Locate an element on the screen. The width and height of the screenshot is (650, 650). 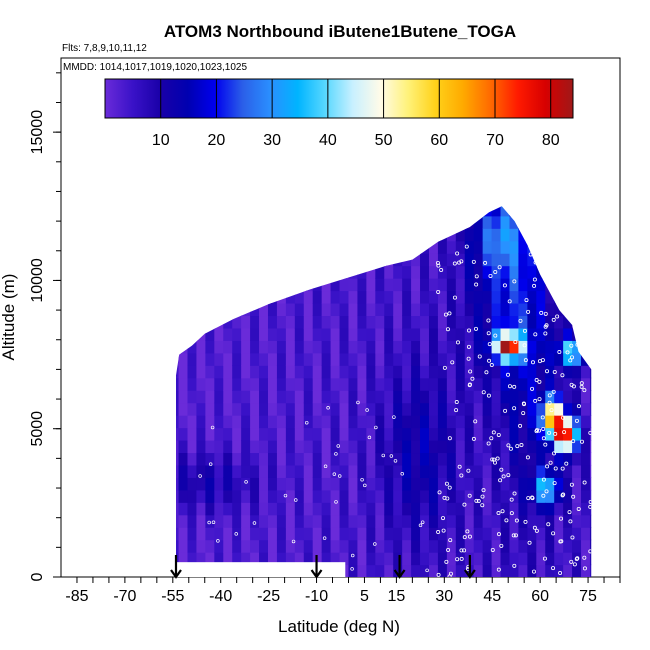
x-tick-label: 45 is located at coordinates (492, 596).